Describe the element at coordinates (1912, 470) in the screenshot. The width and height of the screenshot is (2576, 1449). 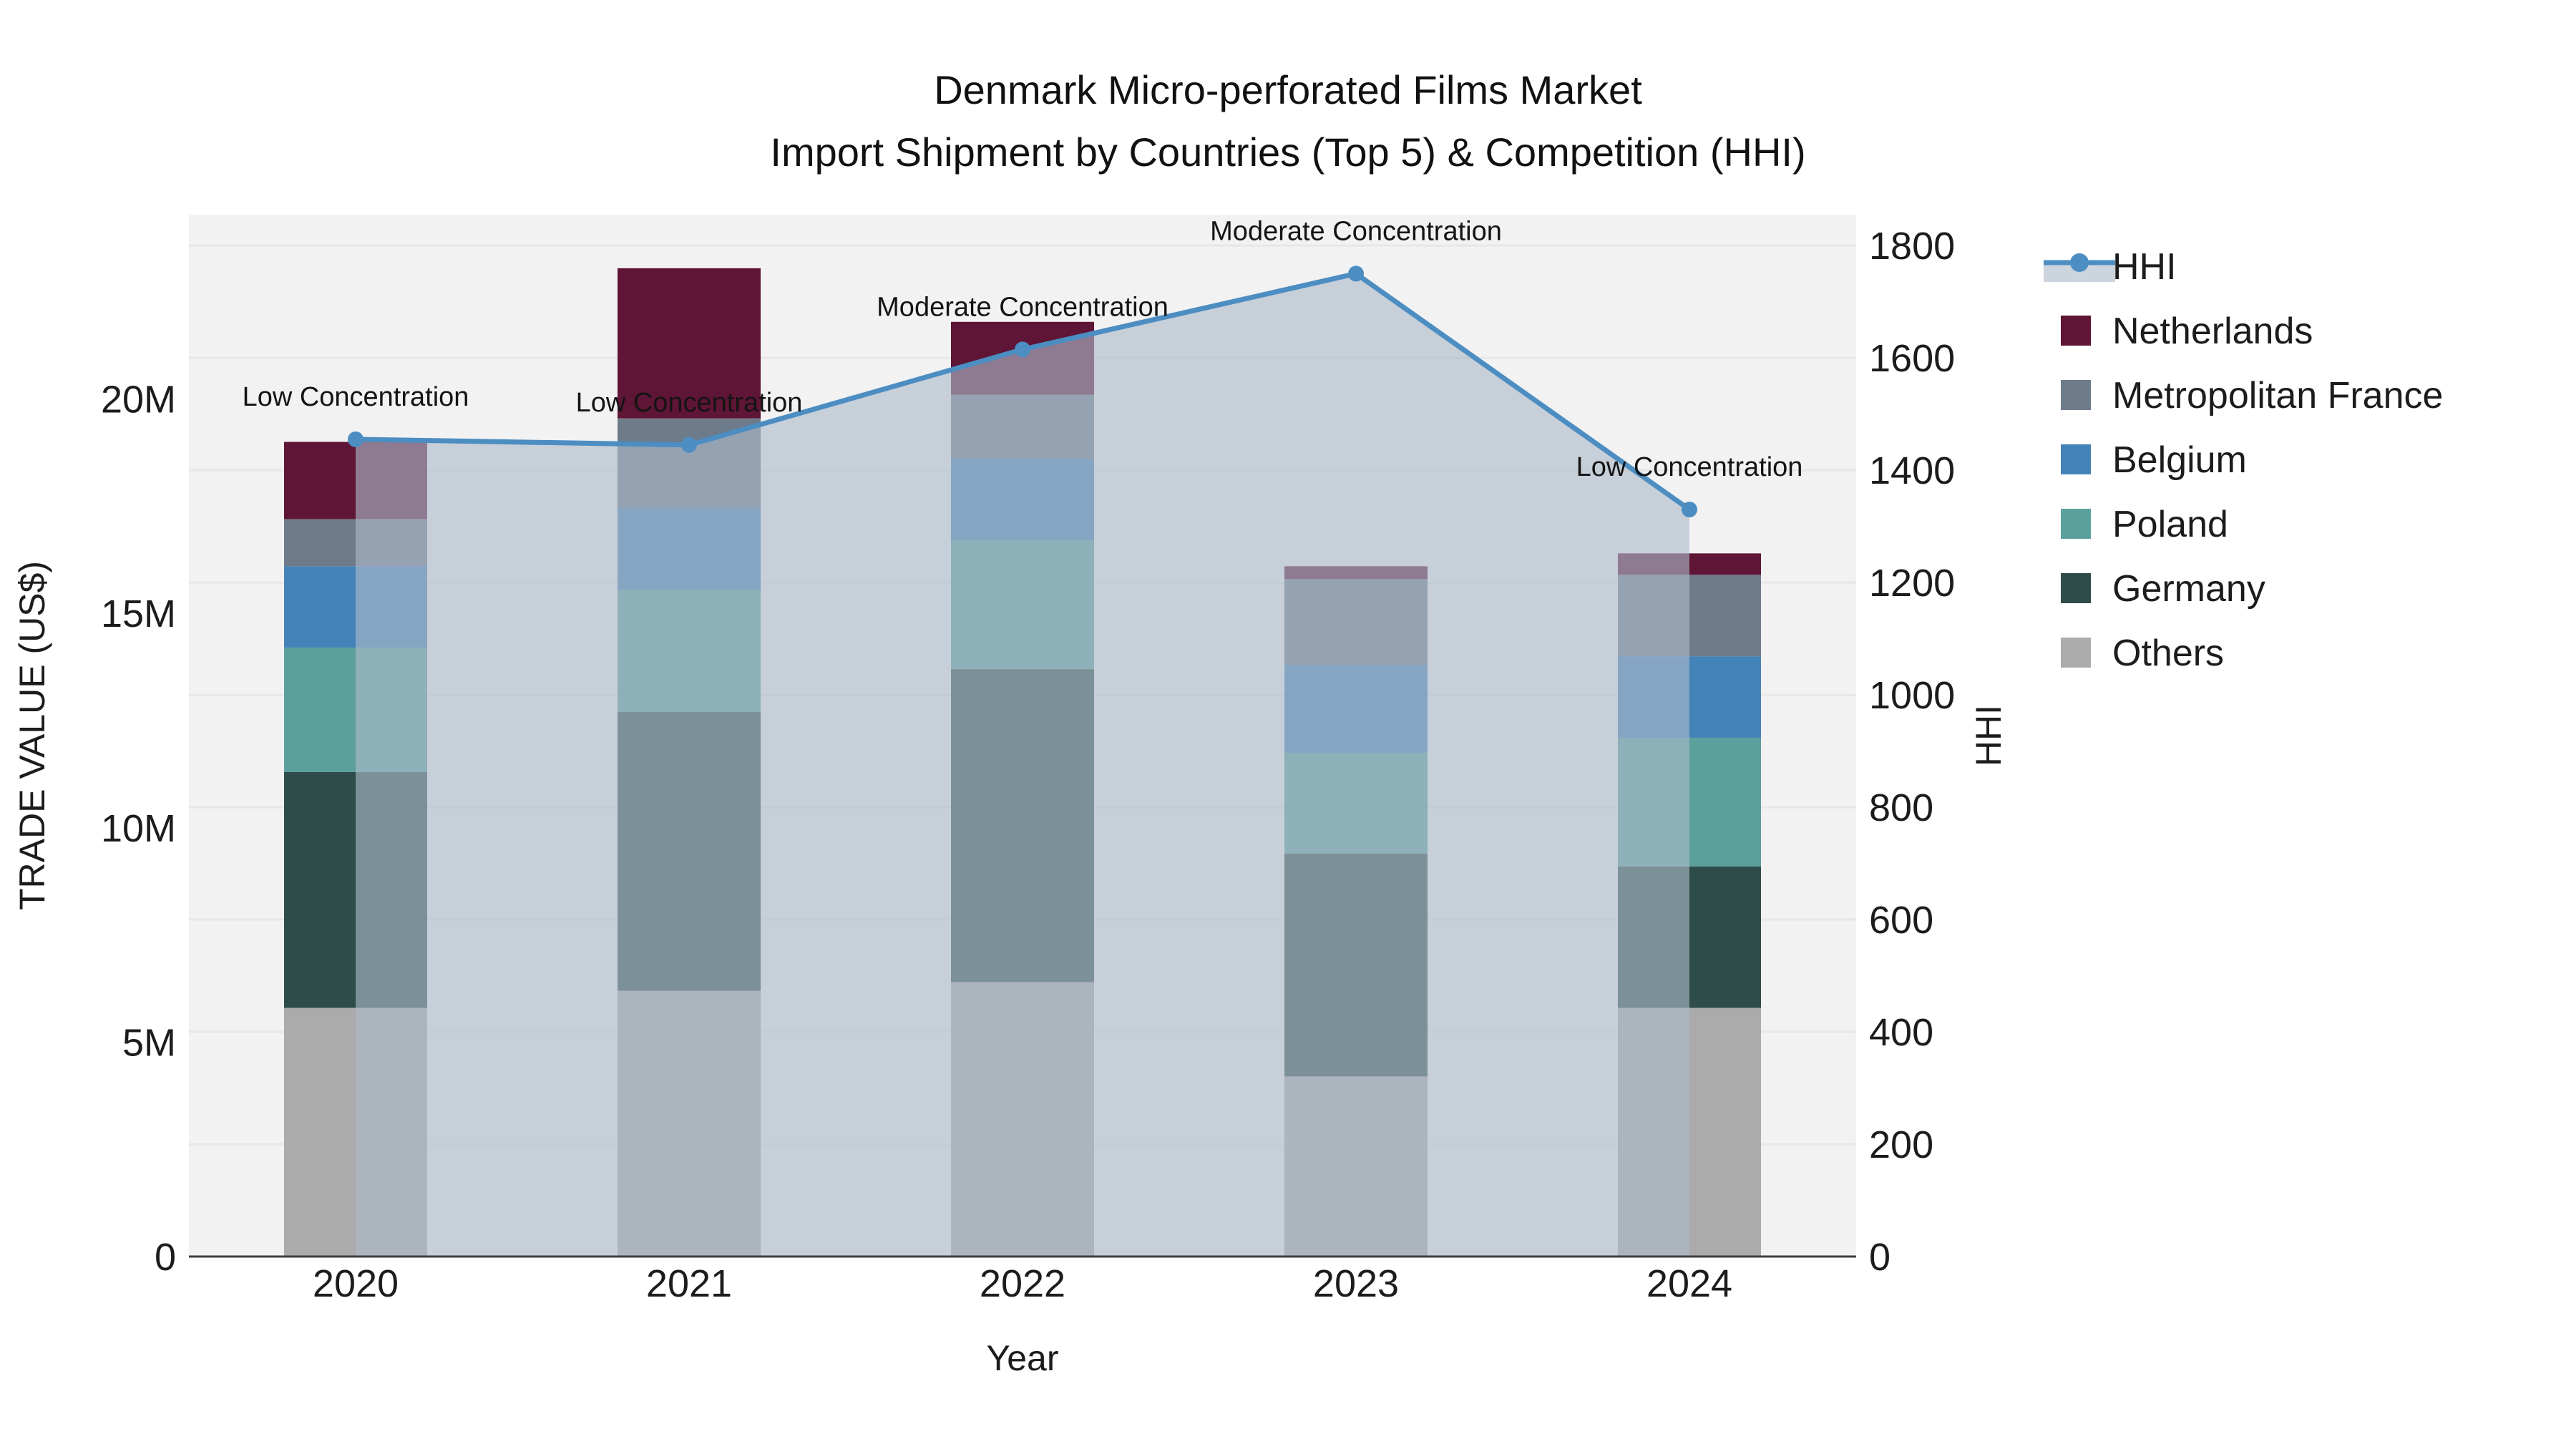
I see `y-right-tick-1400: 1400` at that location.